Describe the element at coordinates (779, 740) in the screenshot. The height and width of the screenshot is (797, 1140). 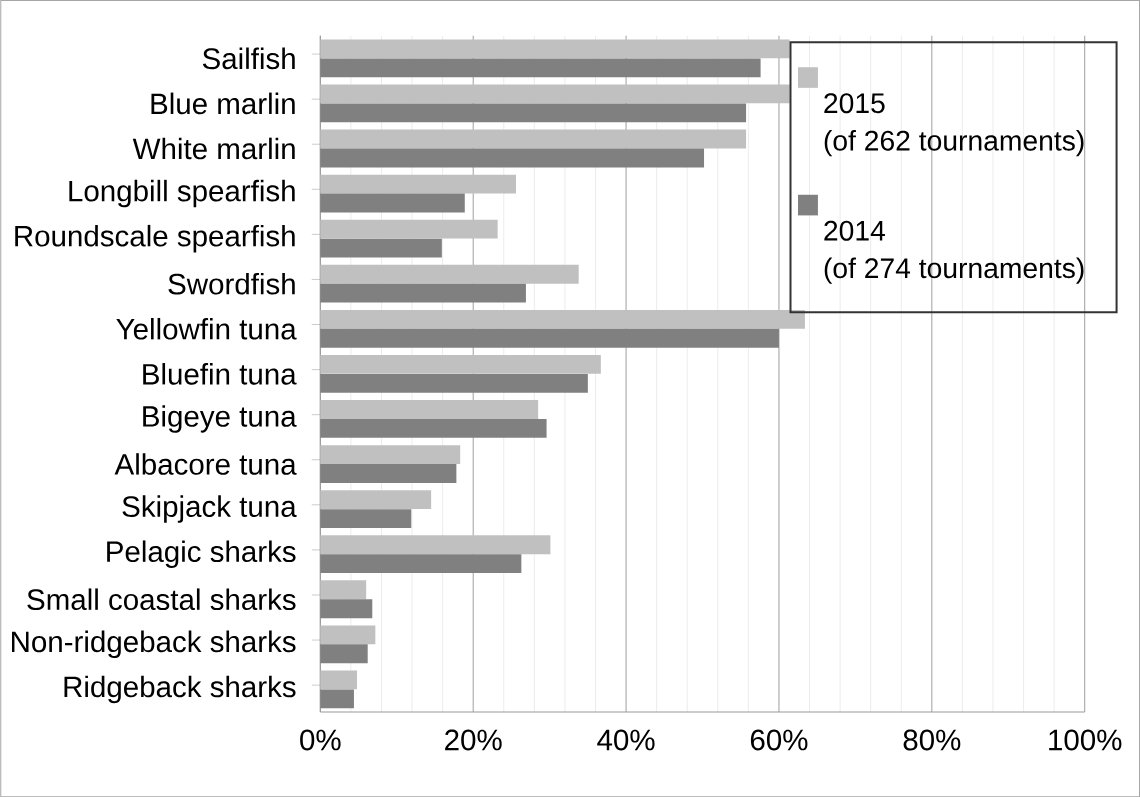
I see `x-tick-label: 60%` at that location.